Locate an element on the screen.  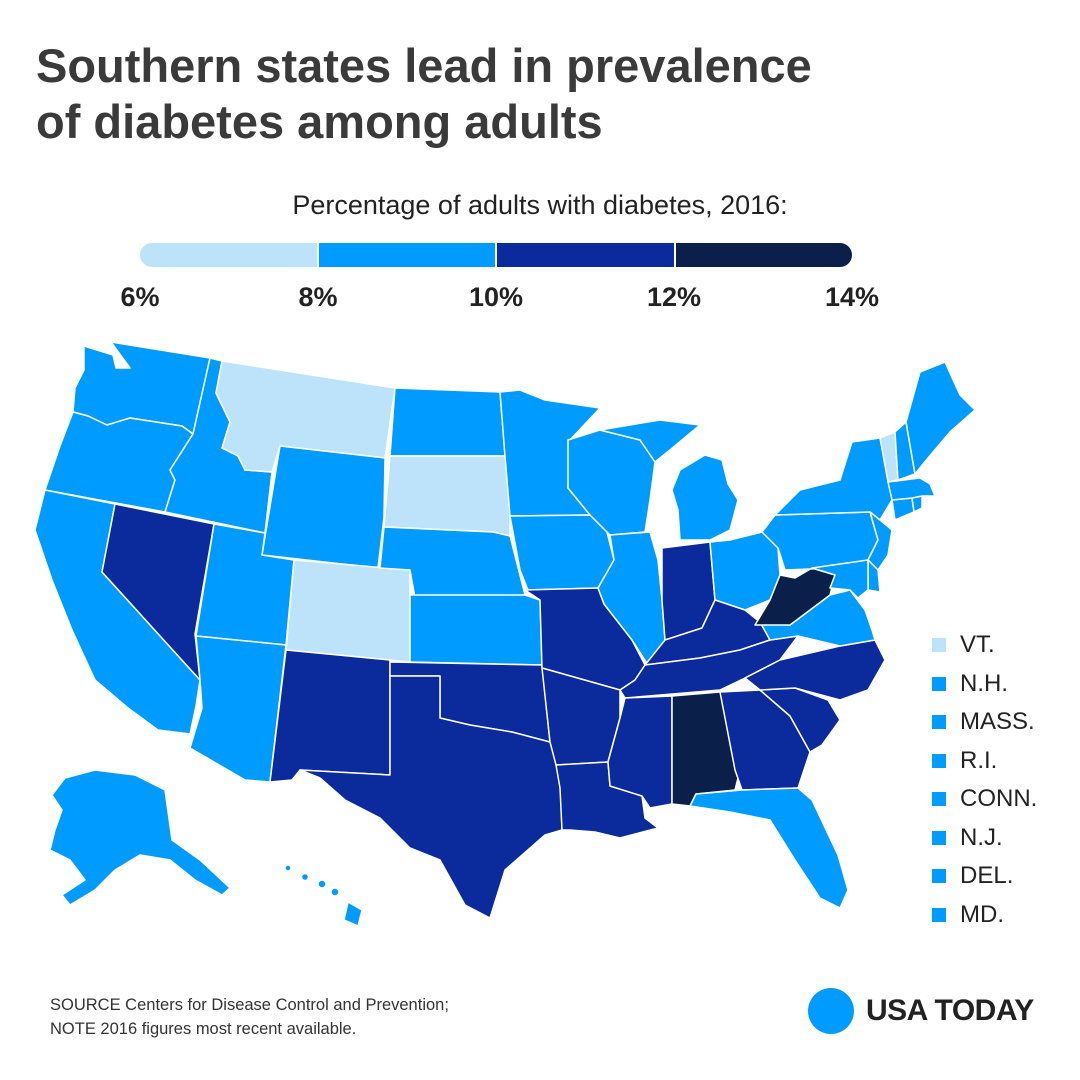
color-scale-bar is located at coordinates (496, 255).